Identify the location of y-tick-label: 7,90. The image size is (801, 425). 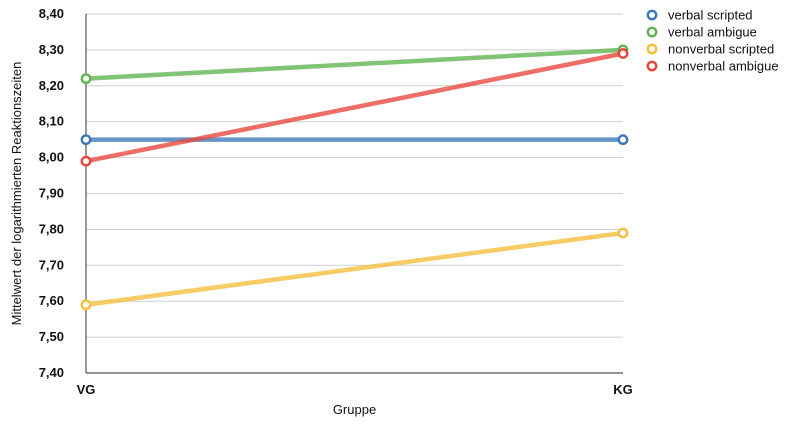
(51, 193).